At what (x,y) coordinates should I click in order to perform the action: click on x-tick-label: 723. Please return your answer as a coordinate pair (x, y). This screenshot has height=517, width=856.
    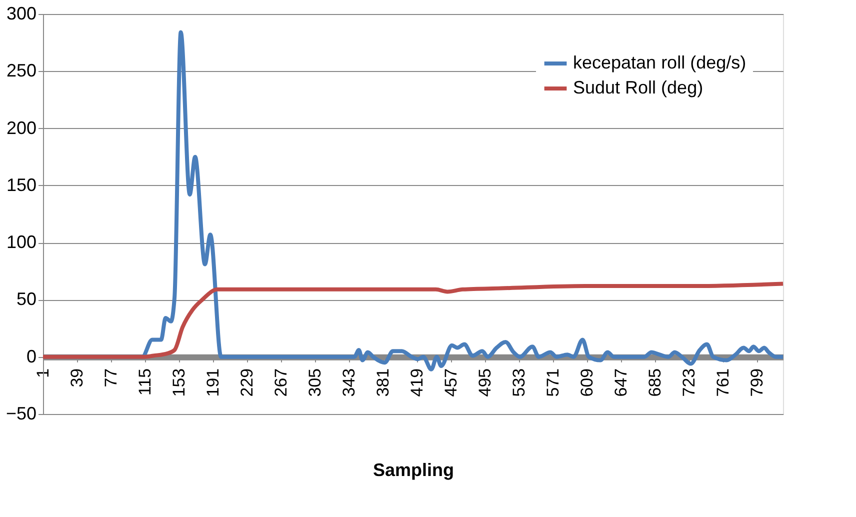
    Looking at the image, I should click on (689, 382).